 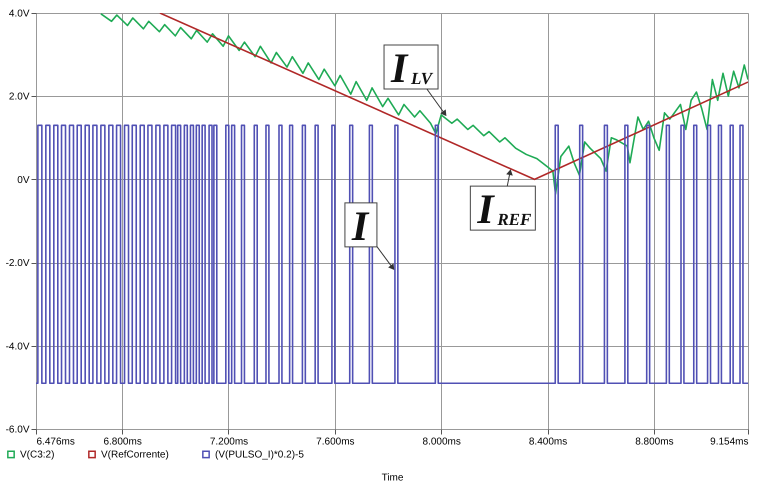 What do you see at coordinates (18, 430) in the screenshot?
I see `y-tick-label: -6.0V` at bounding box center [18, 430].